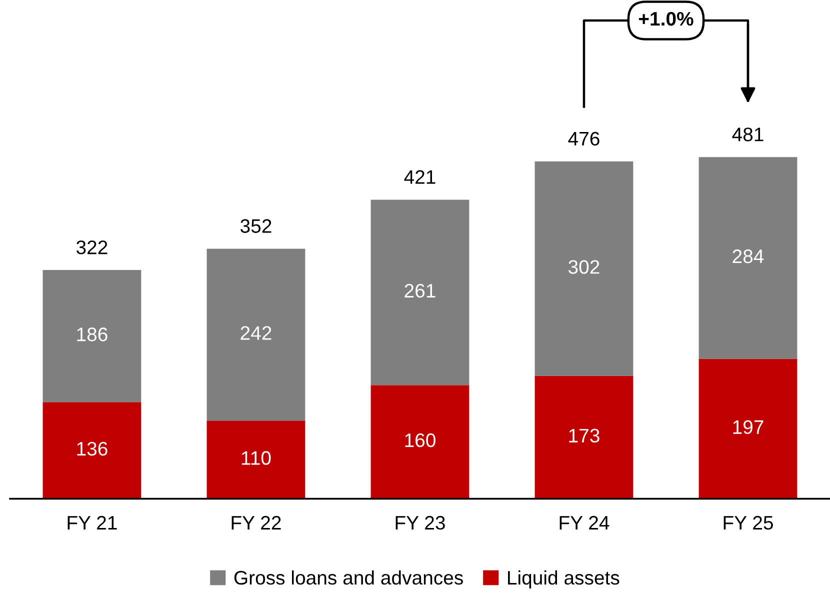 Image resolution: width=830 pixels, height=606 pixels. Describe the element at coordinates (420, 523) in the screenshot. I see `x-tick-label: FY 23` at that location.